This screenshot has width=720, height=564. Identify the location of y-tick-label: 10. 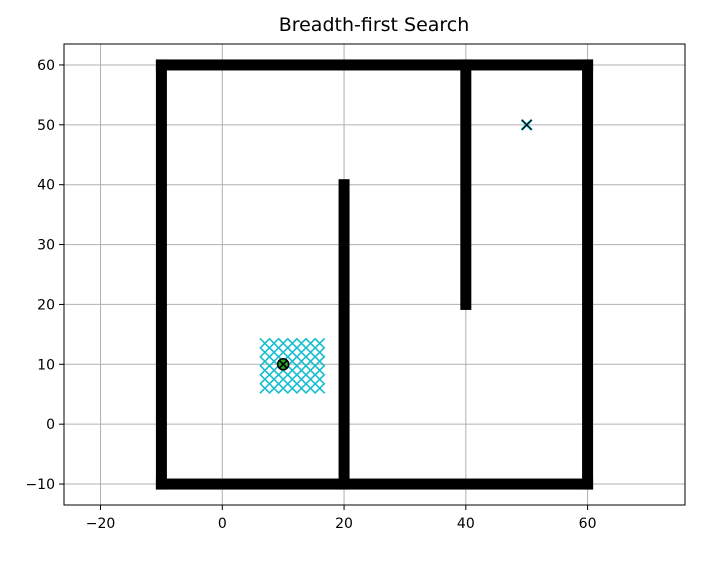
(46, 365).